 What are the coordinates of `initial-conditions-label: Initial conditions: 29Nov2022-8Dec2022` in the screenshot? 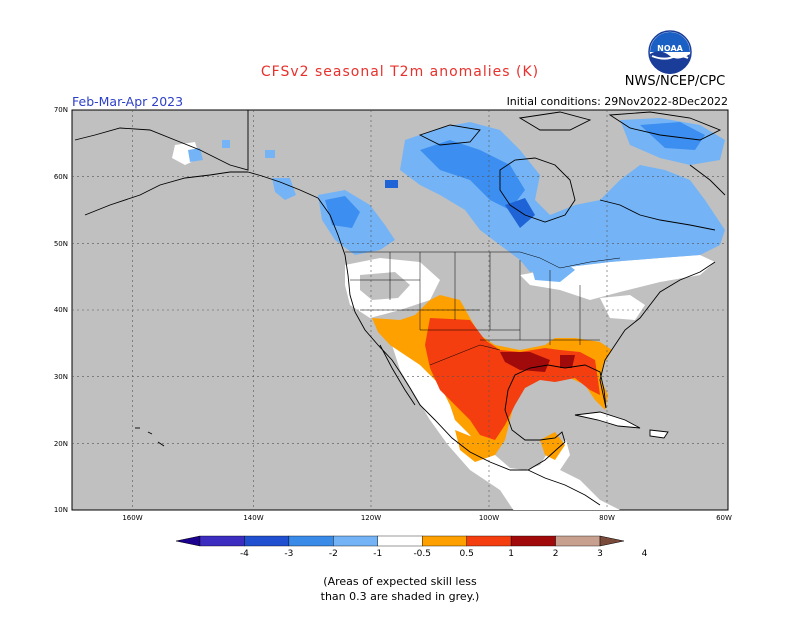 It's located at (617, 101).